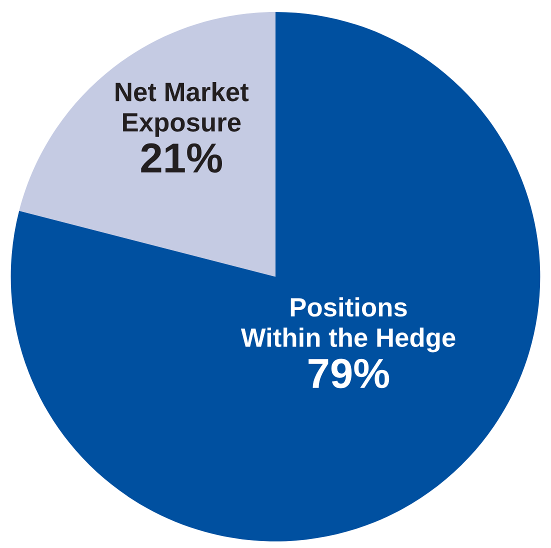  Describe the element at coordinates (182, 109) in the screenshot. I see `slice-label: Net Market Exposure` at that location.